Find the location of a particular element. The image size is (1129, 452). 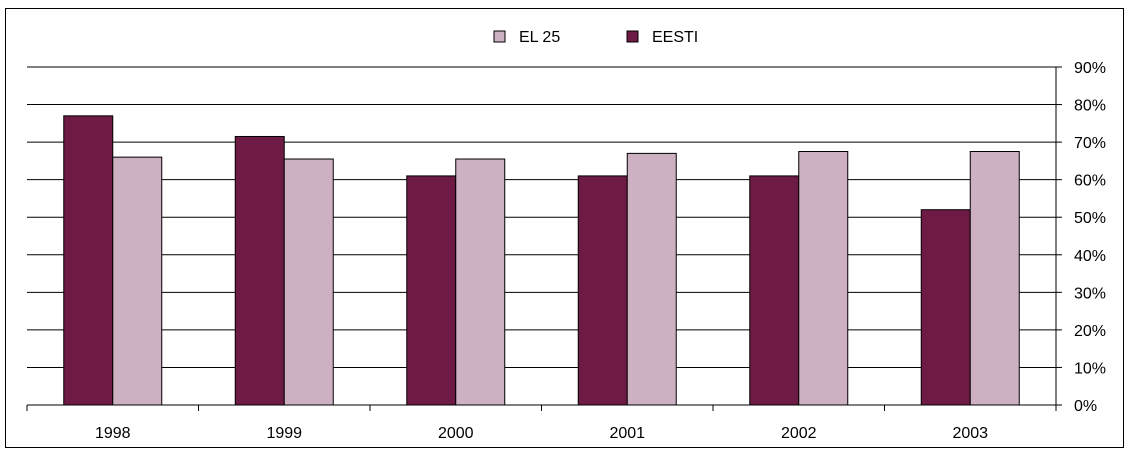

y-tick-label: 10% is located at coordinates (1090, 368).